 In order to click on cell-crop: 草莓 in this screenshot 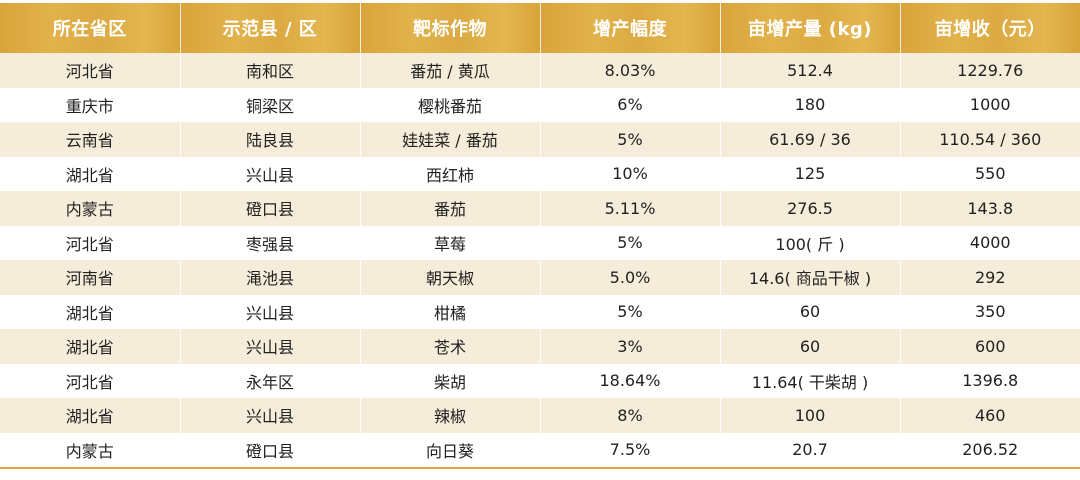, I will do `click(449, 242)`.